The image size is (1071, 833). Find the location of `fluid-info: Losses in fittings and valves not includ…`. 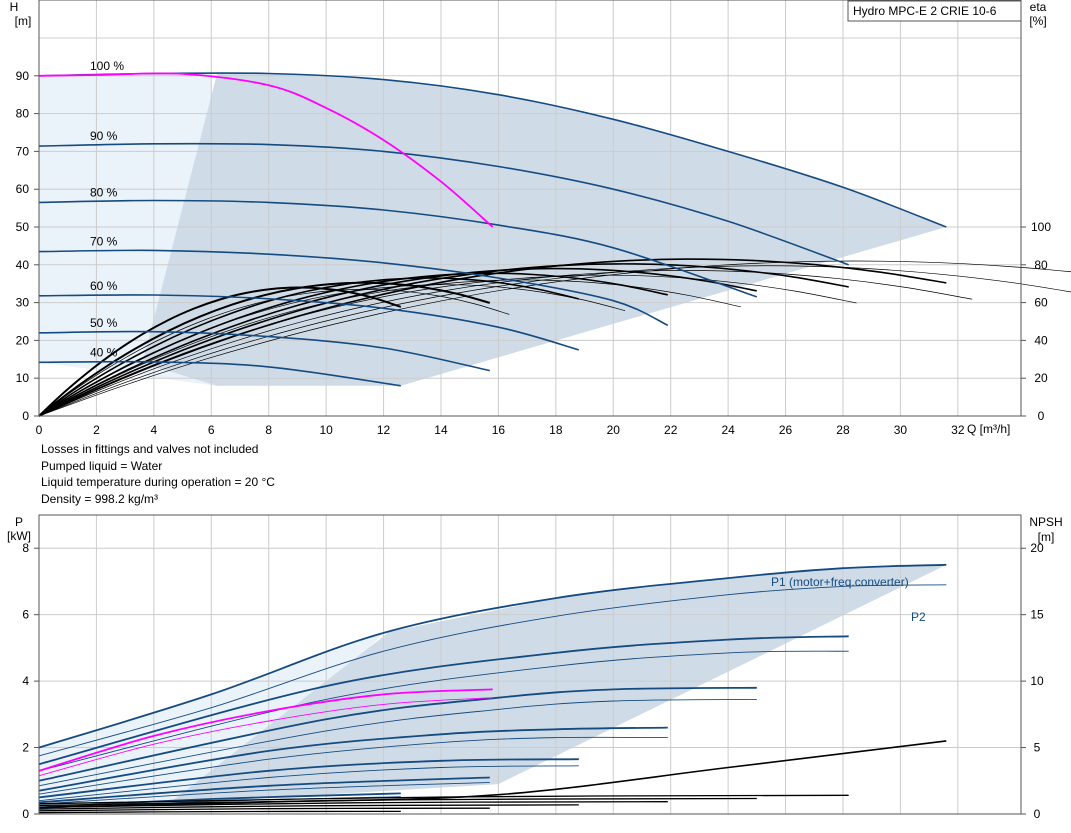

fluid-info: Losses in fittings and valves not includ… is located at coordinates (158, 474).